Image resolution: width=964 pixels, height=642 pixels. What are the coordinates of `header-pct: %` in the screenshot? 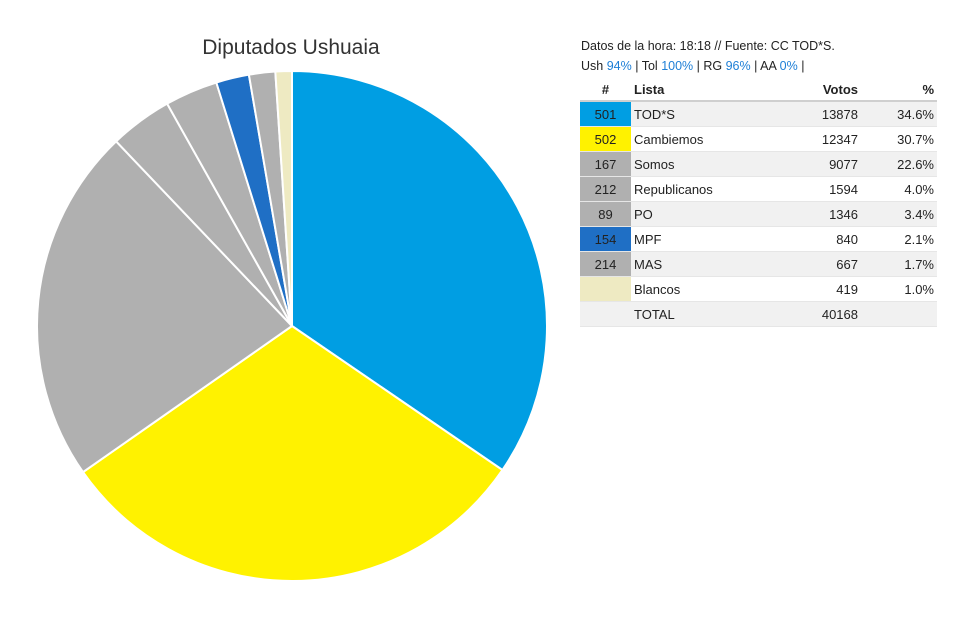 It's located at (899, 90).